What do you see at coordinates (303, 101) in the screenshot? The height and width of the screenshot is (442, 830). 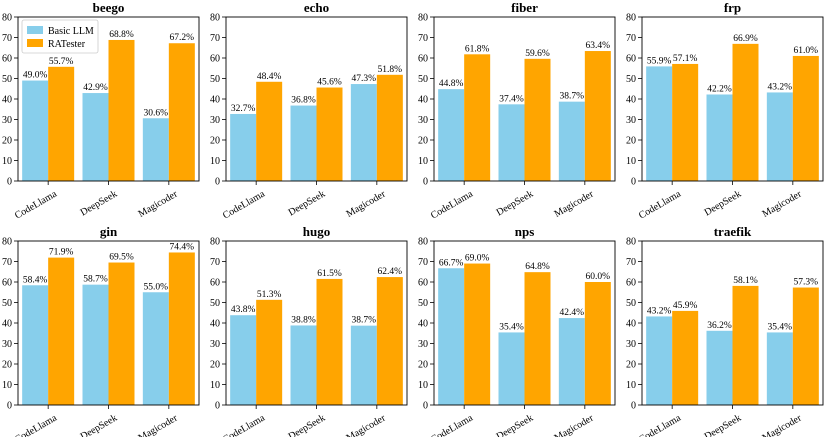 I see `data-label: 36.8%` at bounding box center [303, 101].